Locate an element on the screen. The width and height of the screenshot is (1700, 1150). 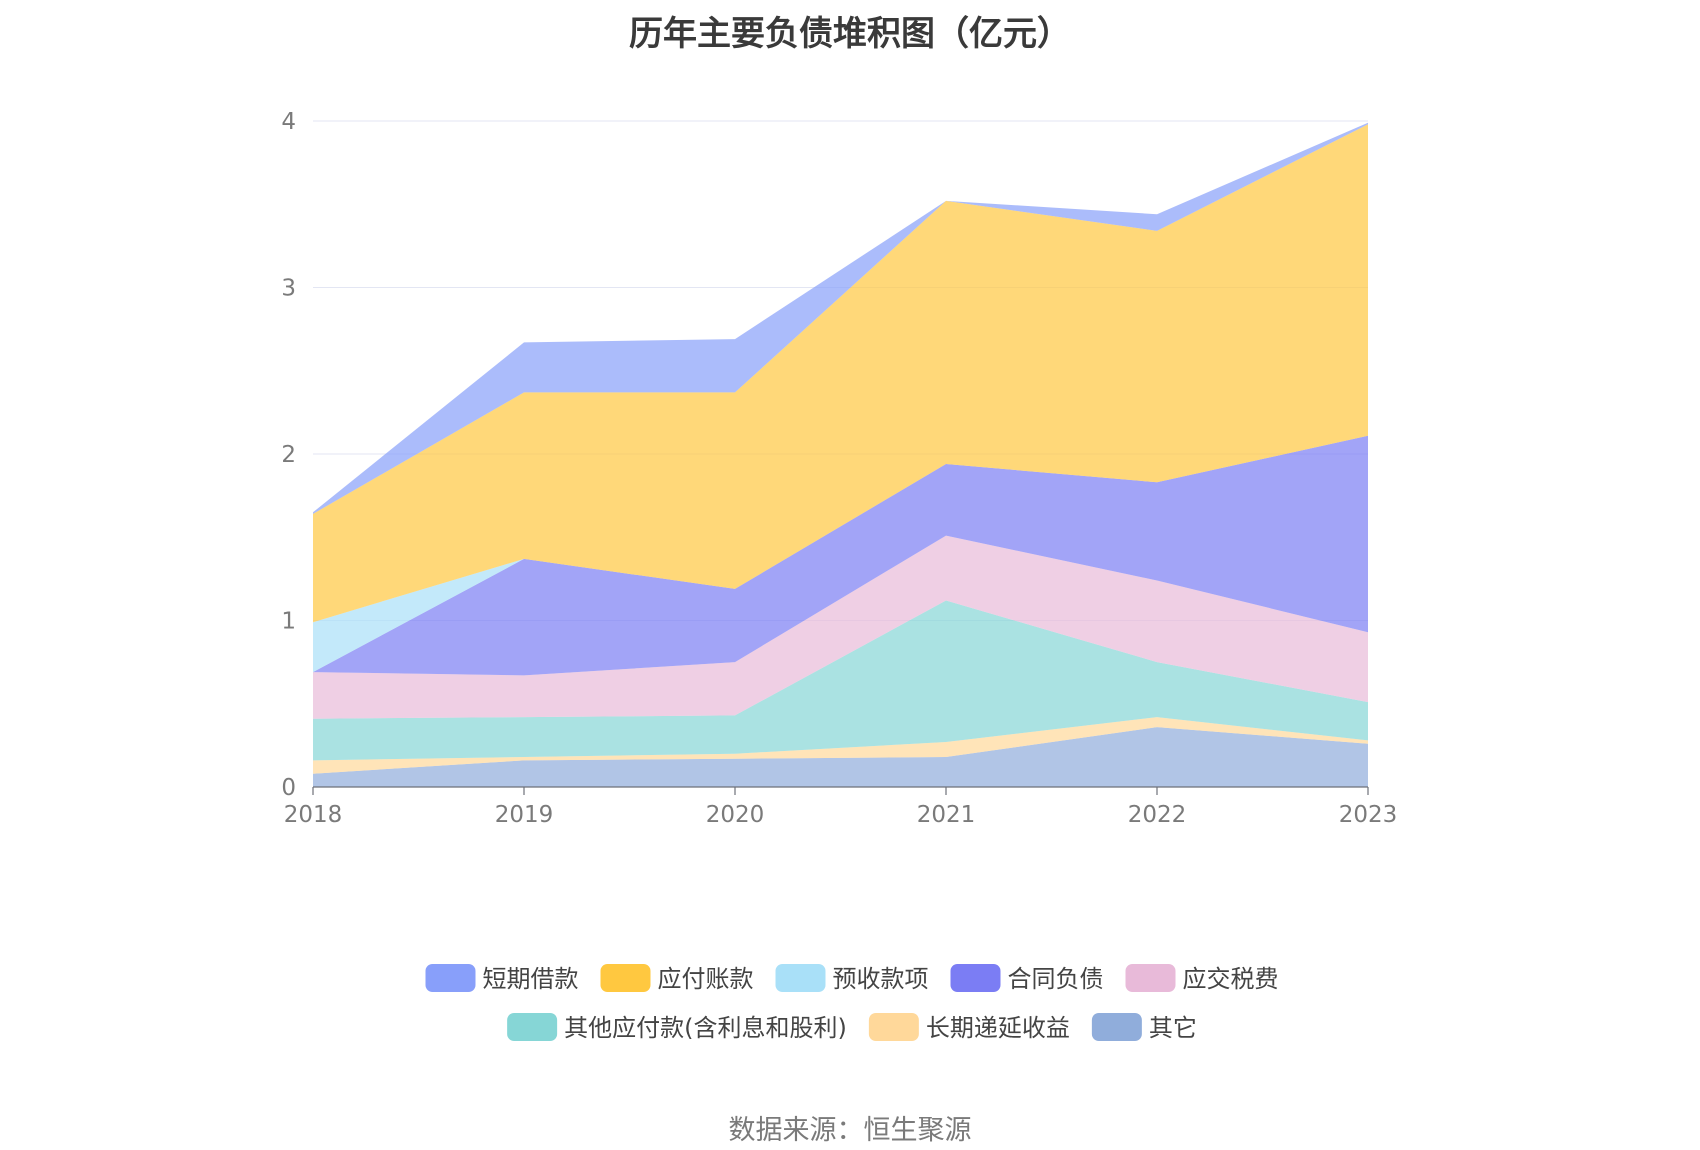
legend-item: 应交税费 is located at coordinates (1202, 978).